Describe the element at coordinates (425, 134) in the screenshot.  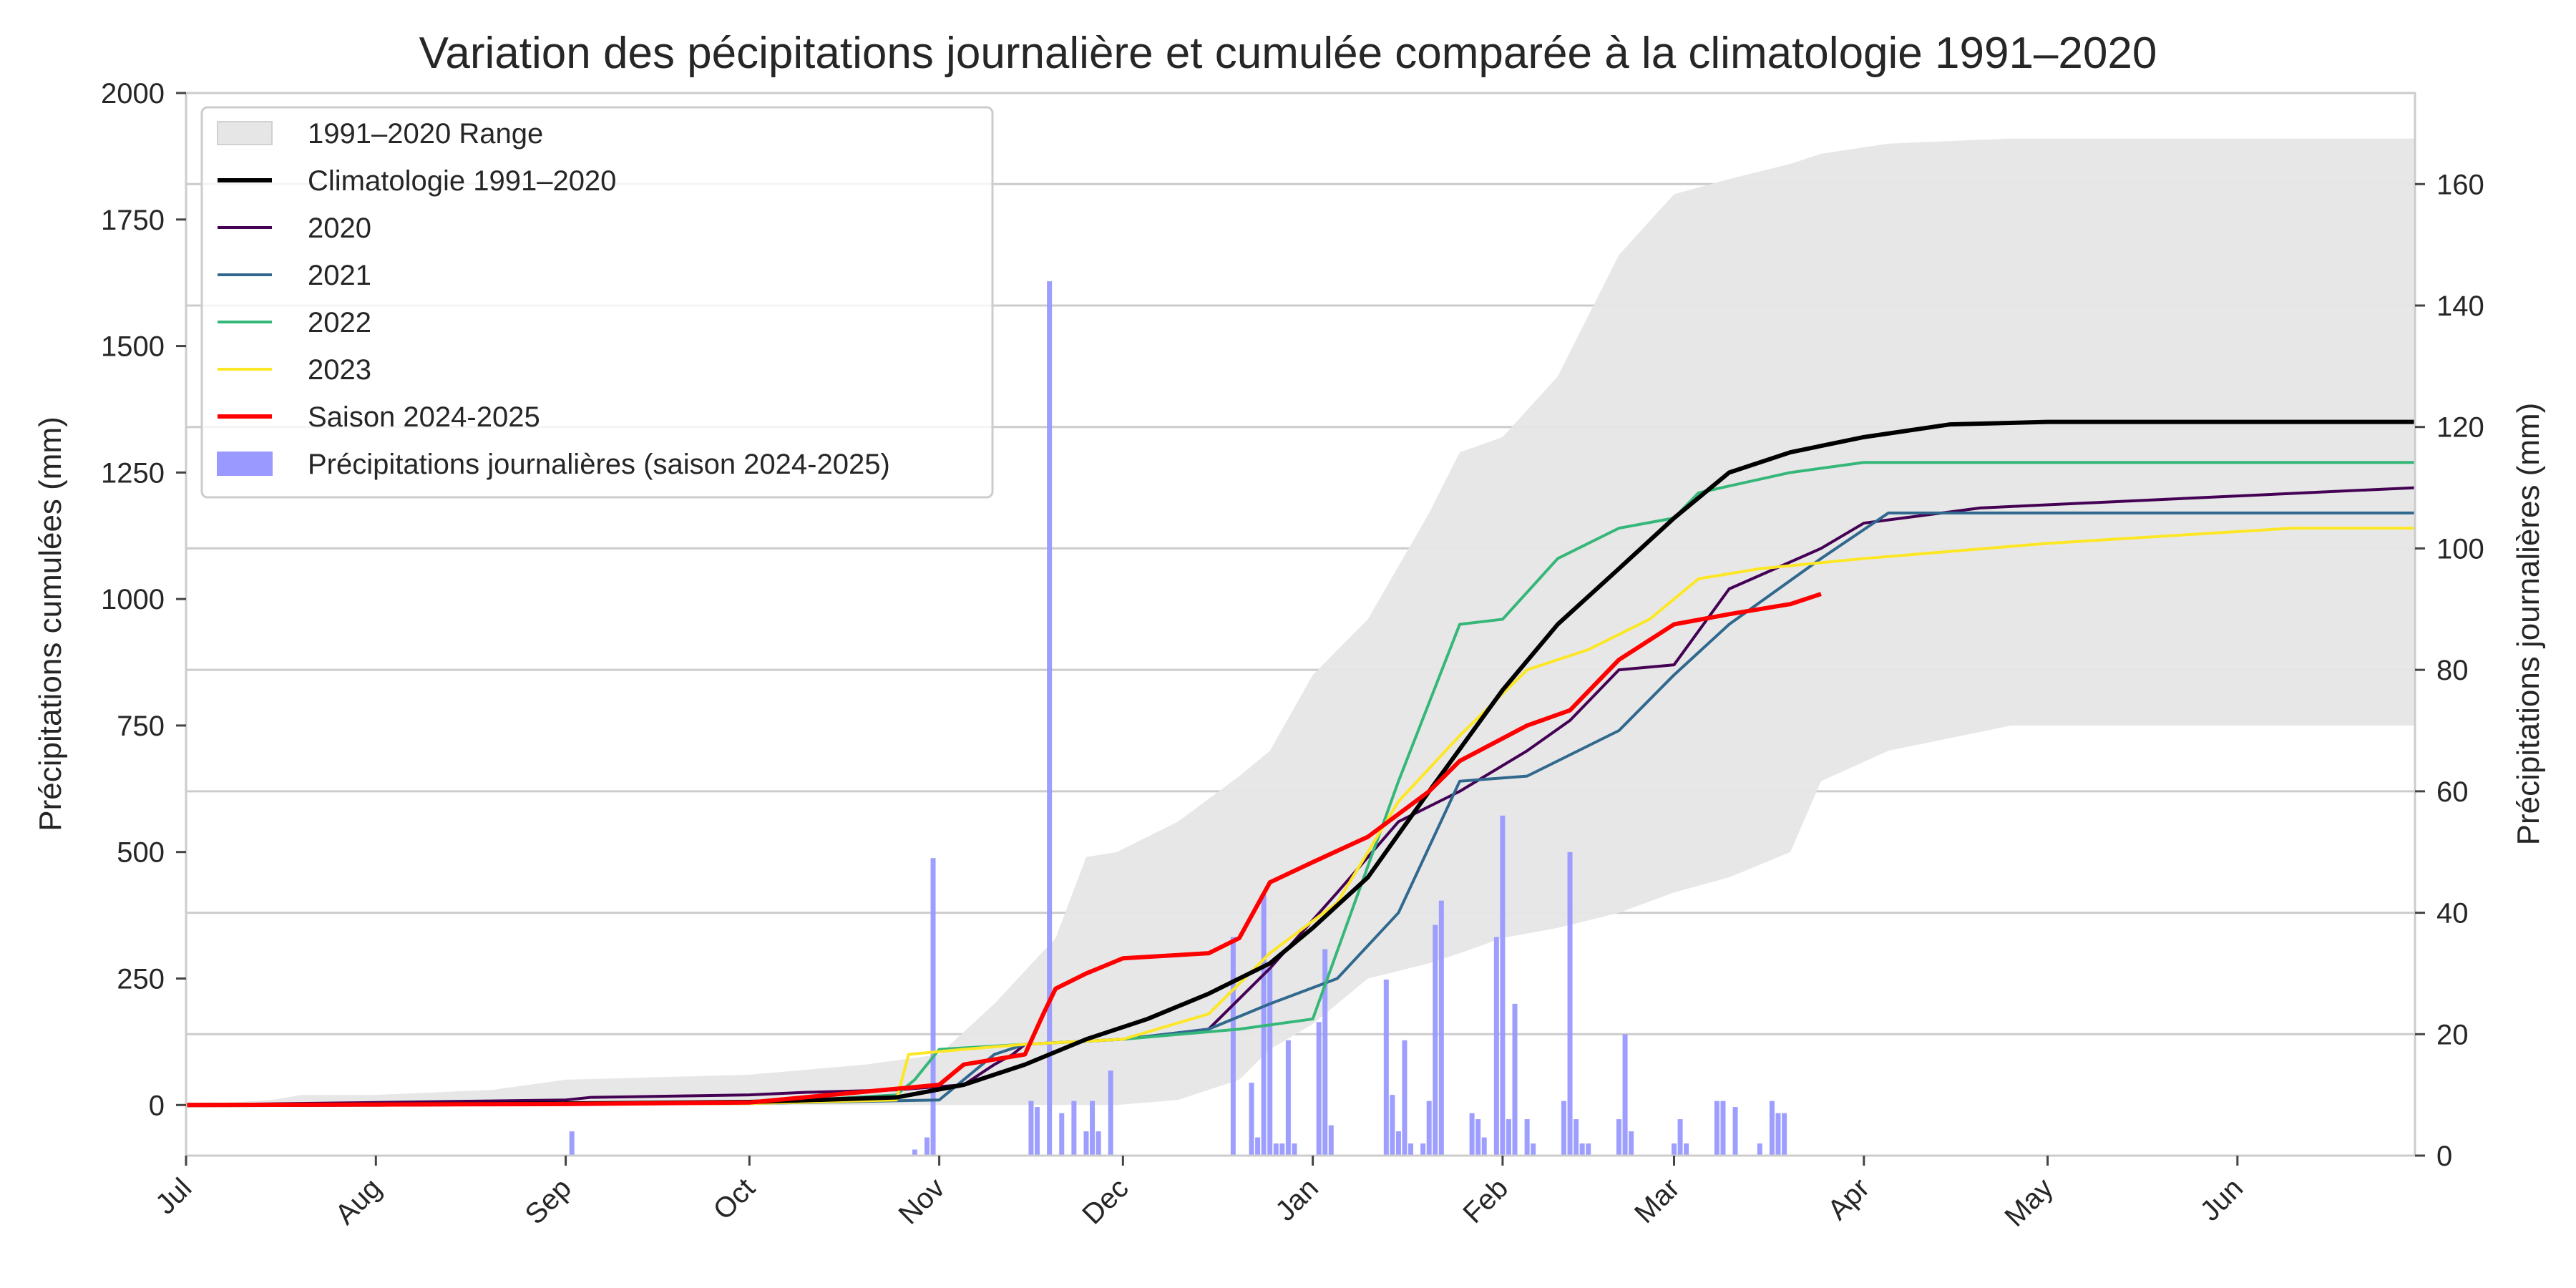
I see `legend-label: 1991–2020 Range` at that location.